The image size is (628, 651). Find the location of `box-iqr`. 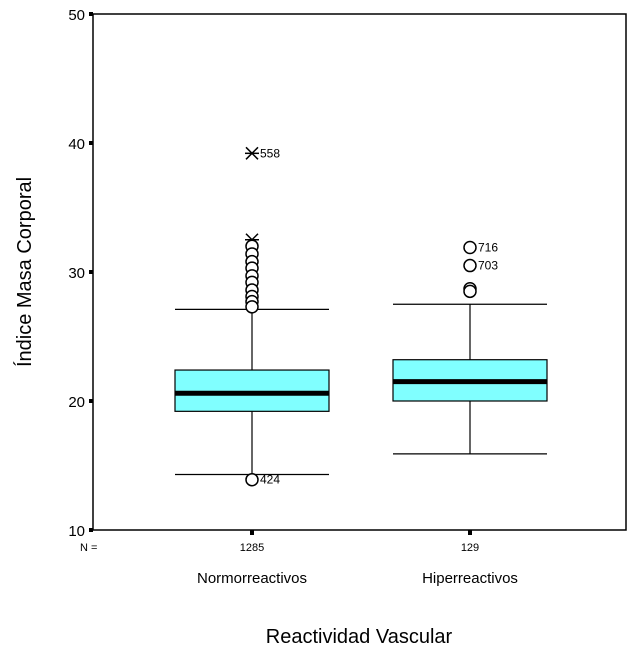

box-iqr is located at coordinates (252, 390).